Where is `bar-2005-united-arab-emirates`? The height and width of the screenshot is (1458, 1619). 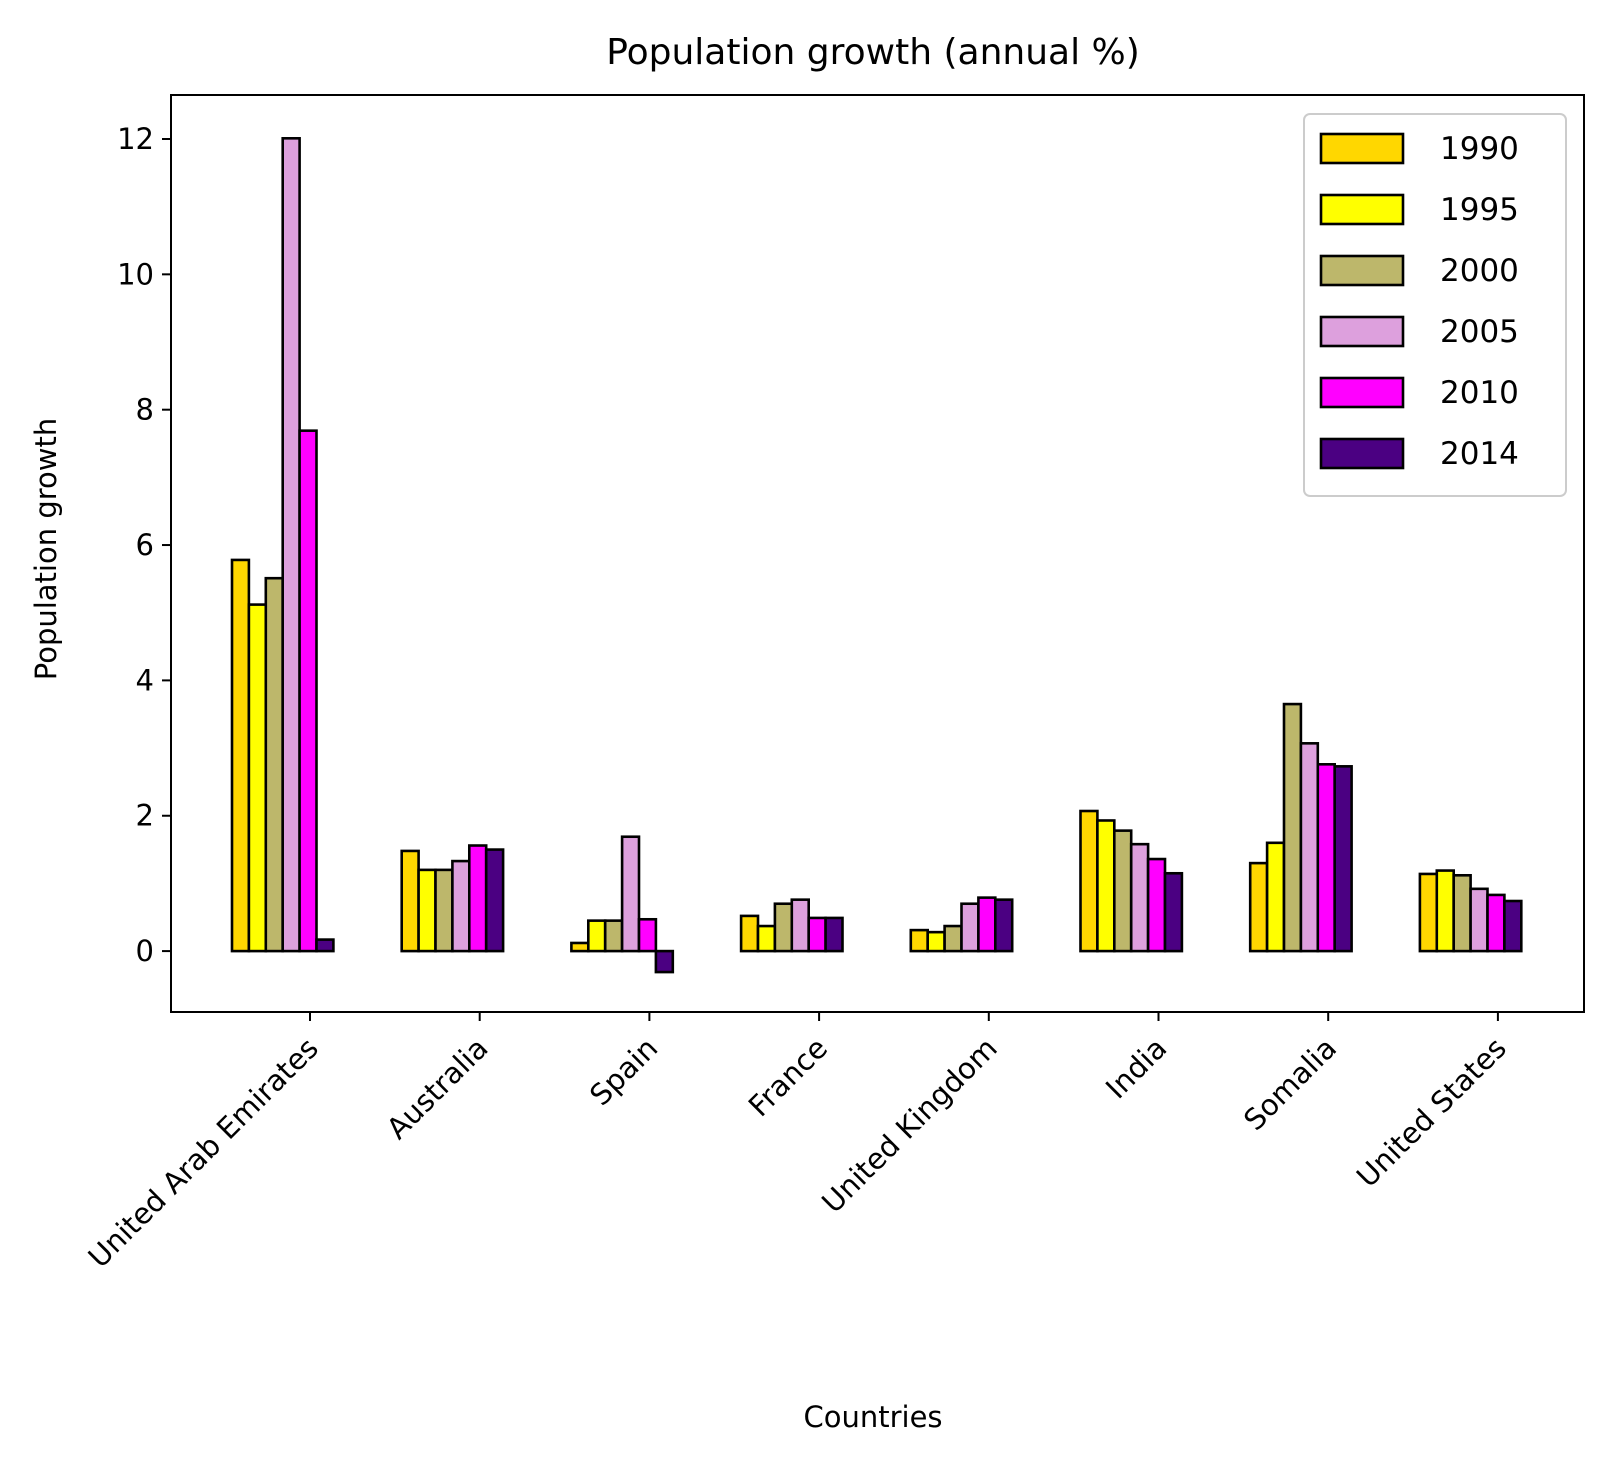 bar-2005-united-arab-emirates is located at coordinates (291, 545).